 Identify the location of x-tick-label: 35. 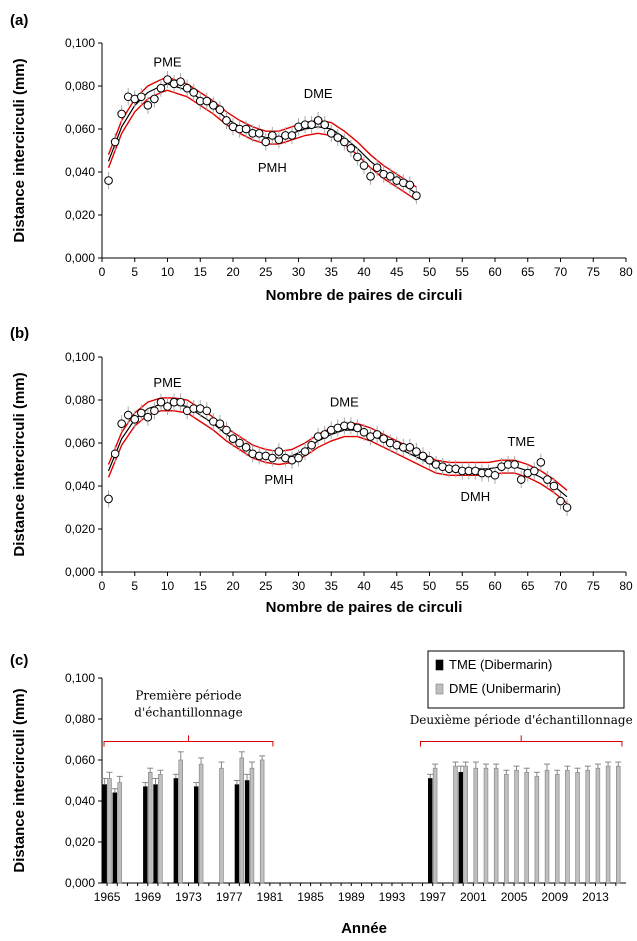
(332, 272).